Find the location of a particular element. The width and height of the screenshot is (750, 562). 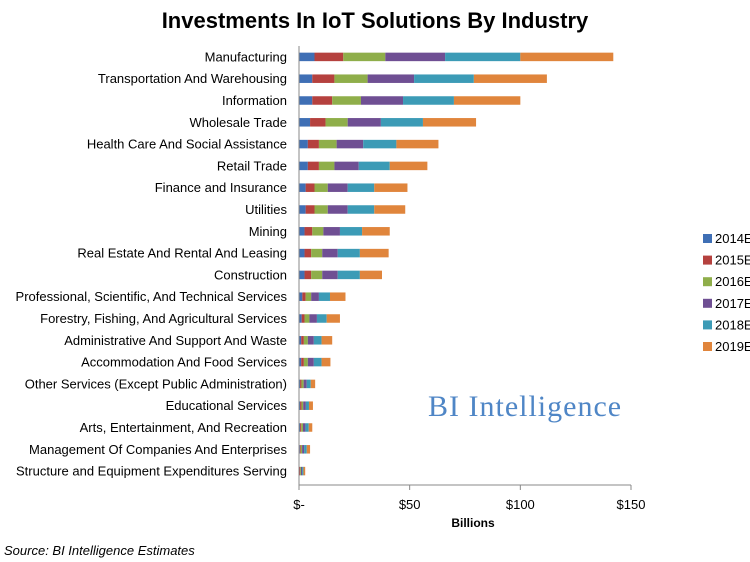

x-axis-title: Billions is located at coordinates (473, 523).